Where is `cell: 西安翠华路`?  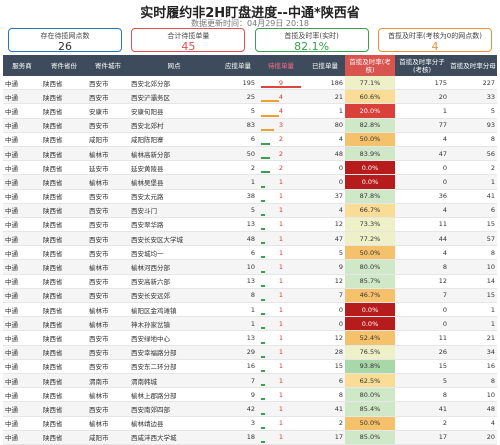 cell: 西安翠华路 is located at coordinates (174, 225).